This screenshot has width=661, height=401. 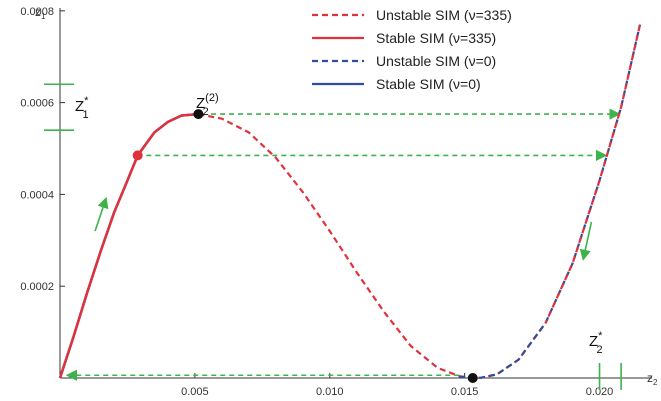 I want to click on x-tick-label: 0.015, so click(x=465, y=392).